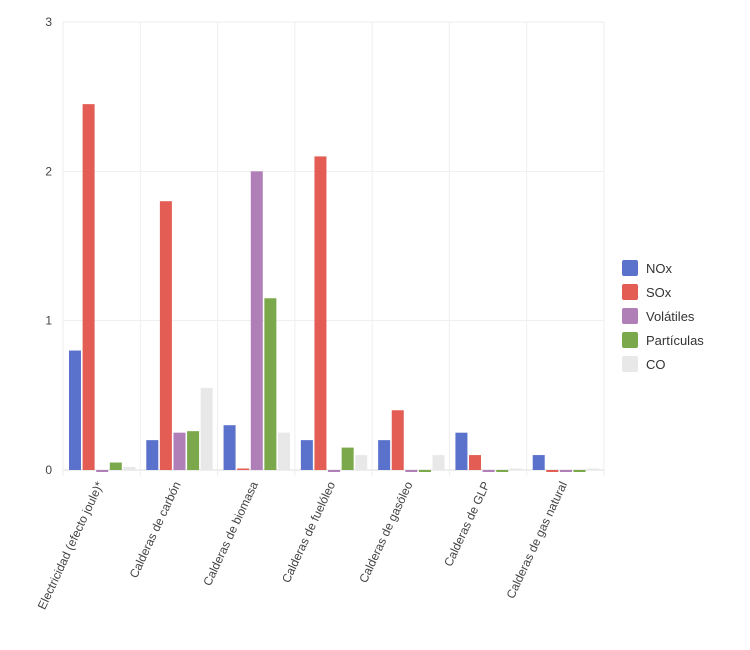 The image size is (750, 650). What do you see at coordinates (71, 545) in the screenshot?
I see `x-tick-label: Electricidad (efecto joule)*` at bounding box center [71, 545].